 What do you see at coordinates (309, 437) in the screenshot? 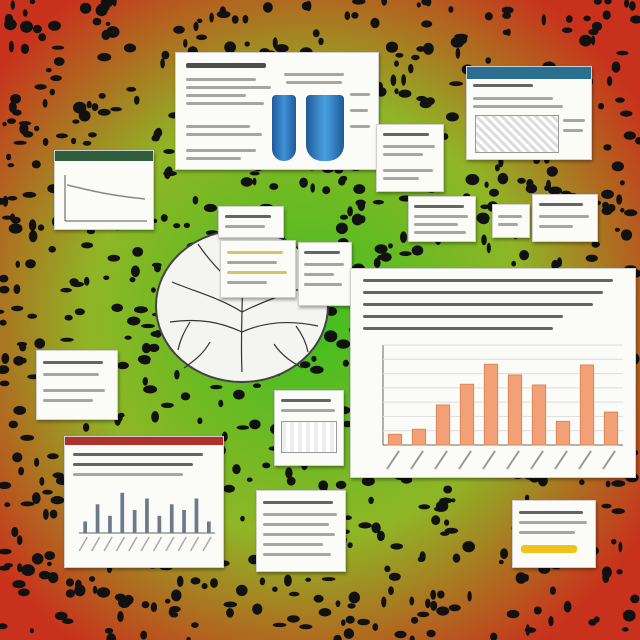
I see `figure-thumbnail` at bounding box center [309, 437].